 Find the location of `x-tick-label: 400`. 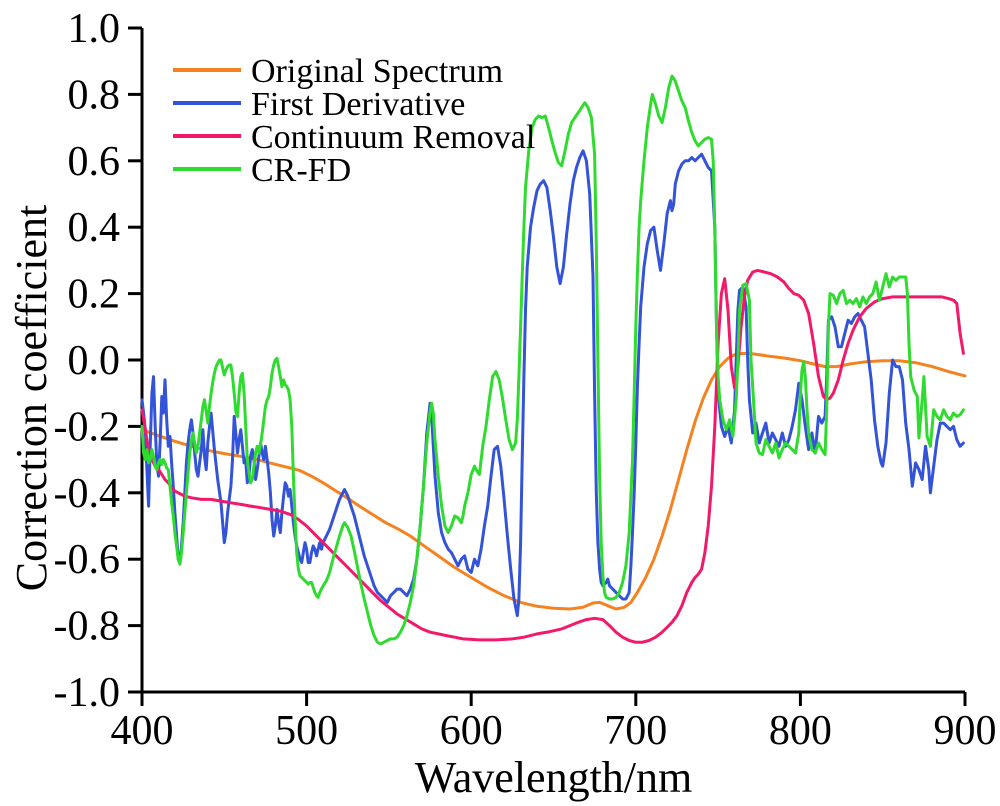

x-tick-label: 400 is located at coordinates (142, 731).